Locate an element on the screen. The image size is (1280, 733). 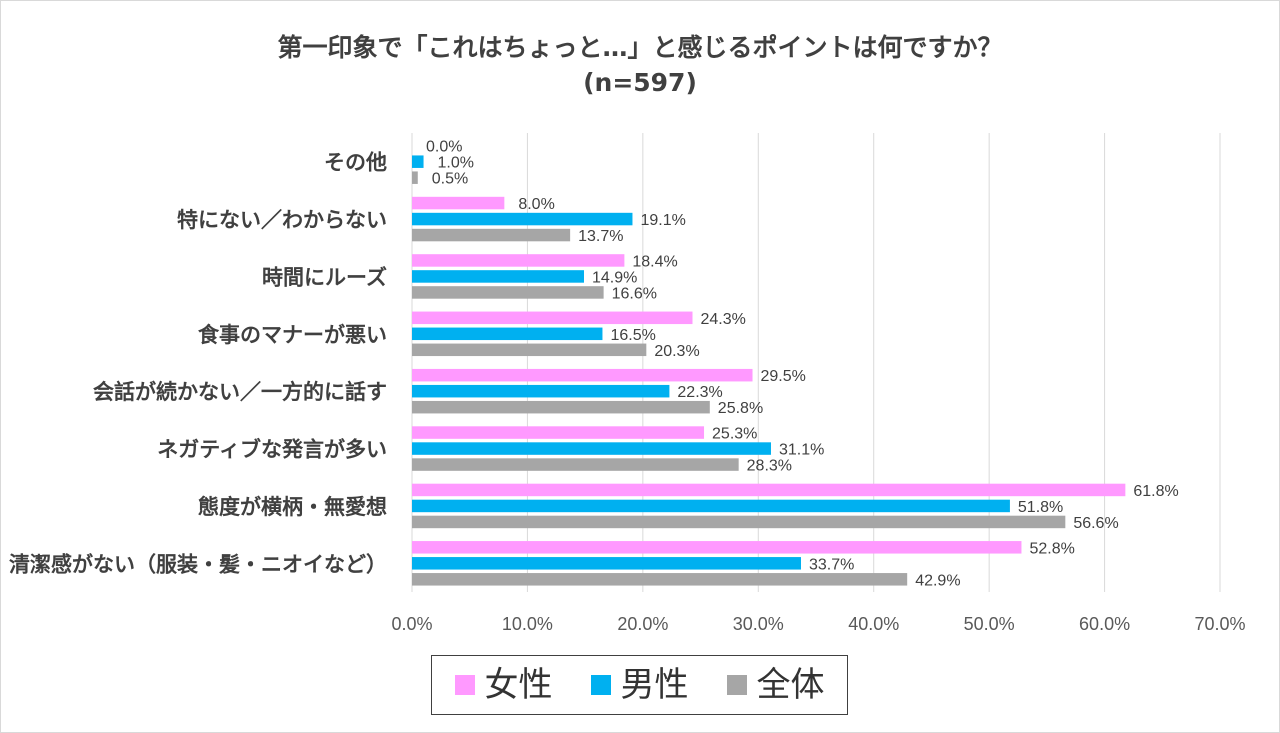
data-label: 52.8% is located at coordinates (1051, 548).